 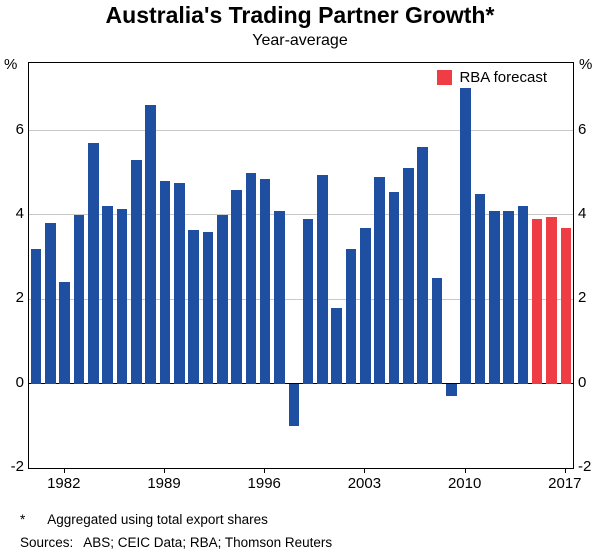 What do you see at coordinates (445, 77) in the screenshot?
I see `forecast-legend-swatch` at bounding box center [445, 77].